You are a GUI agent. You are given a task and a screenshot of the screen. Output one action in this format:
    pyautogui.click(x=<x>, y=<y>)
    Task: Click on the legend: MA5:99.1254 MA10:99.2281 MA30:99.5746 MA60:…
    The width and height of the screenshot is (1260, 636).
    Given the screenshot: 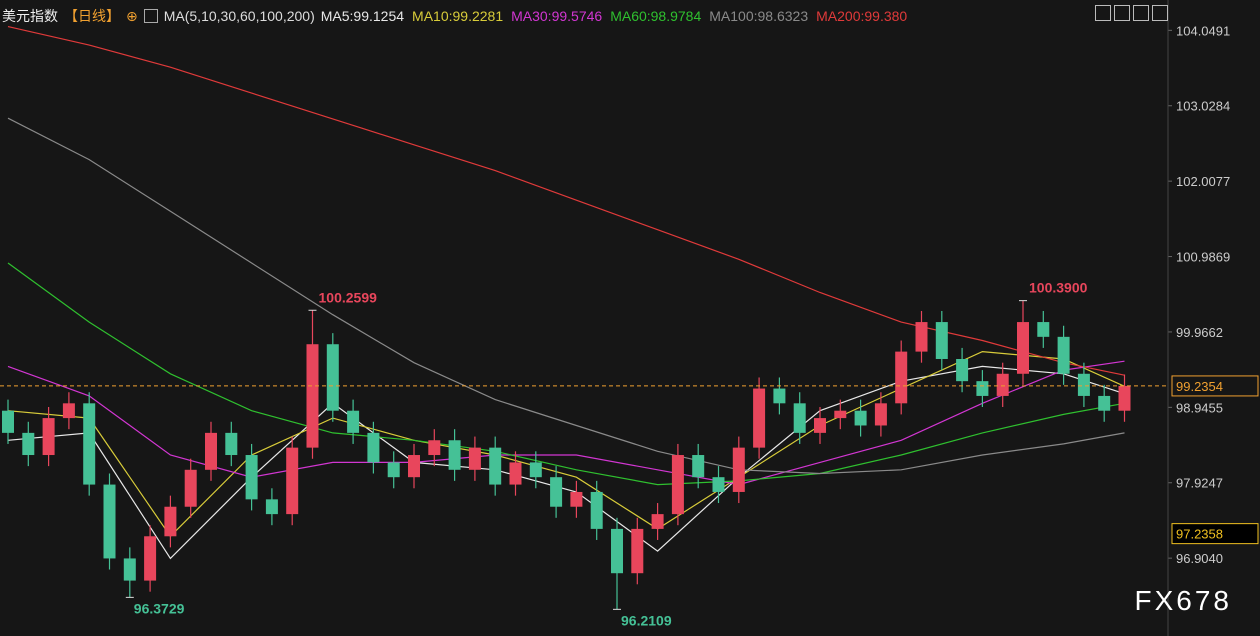 What is the action you would take?
    pyautogui.click(x=614, y=16)
    